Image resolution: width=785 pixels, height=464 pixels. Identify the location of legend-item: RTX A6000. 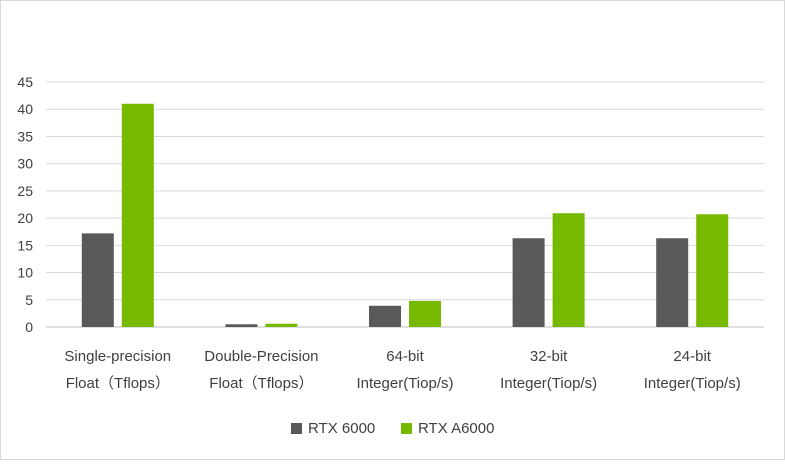
(447, 428).